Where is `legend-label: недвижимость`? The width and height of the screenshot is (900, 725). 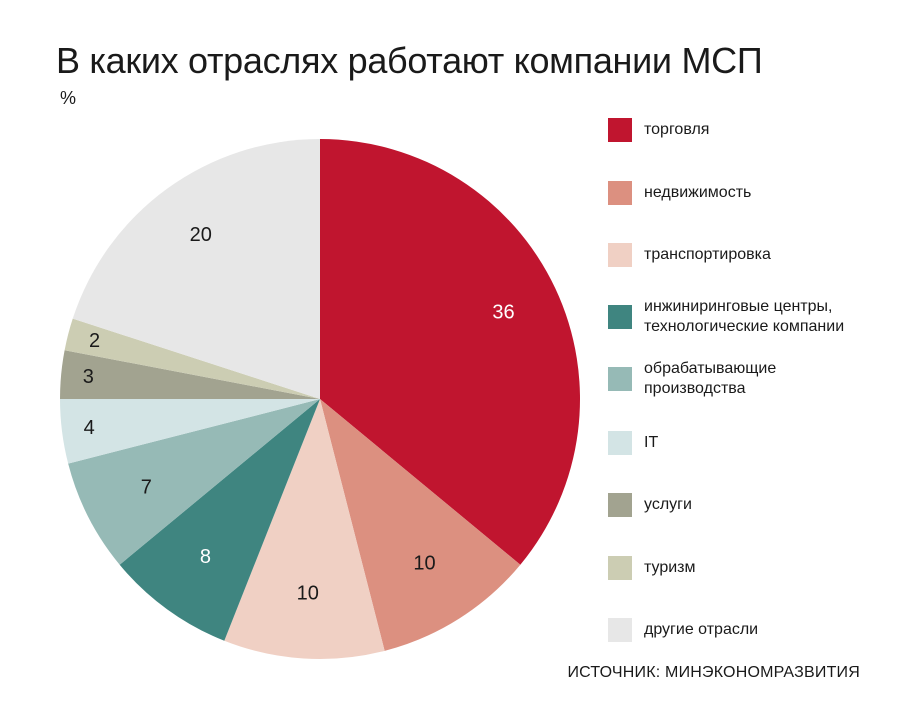
legend-label: недвижимость is located at coordinates (697, 193).